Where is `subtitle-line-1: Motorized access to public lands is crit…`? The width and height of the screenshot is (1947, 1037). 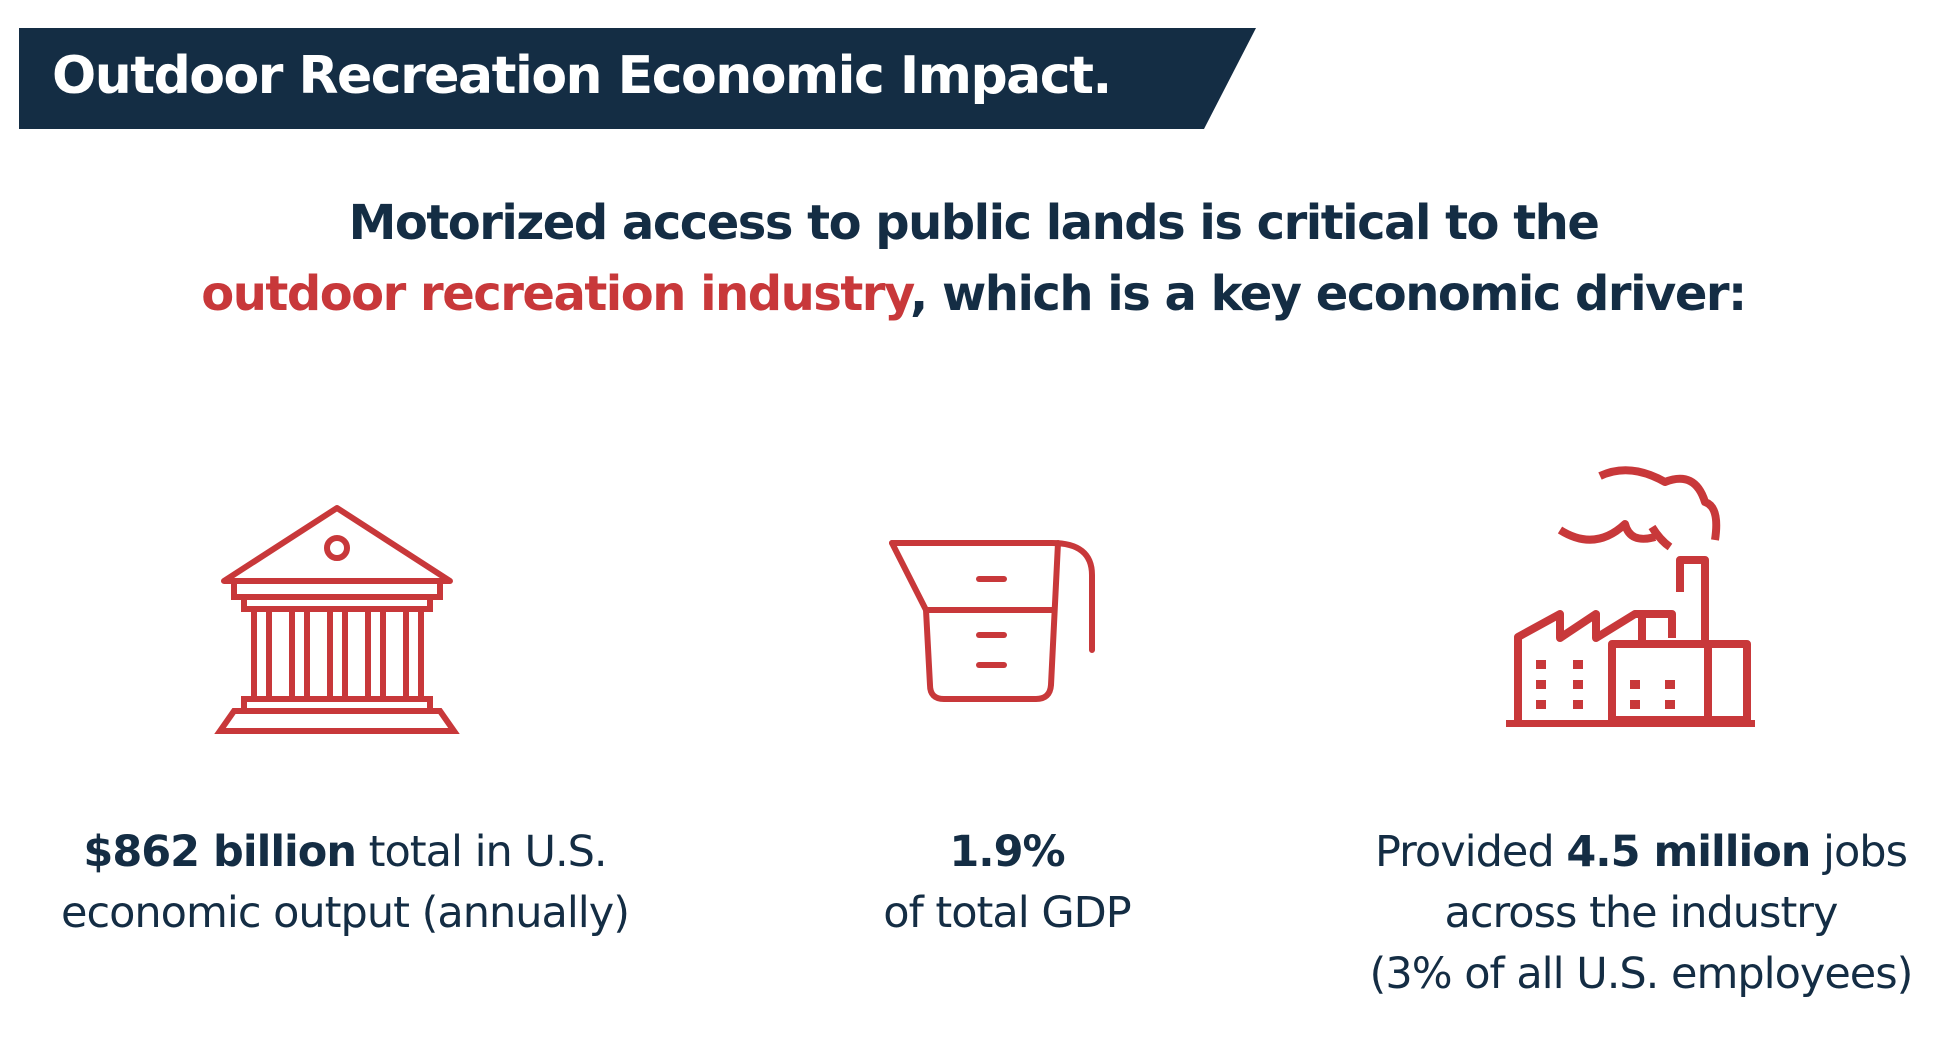
subtitle-line-1: Motorized access to public lands is crit… is located at coordinates (974, 223).